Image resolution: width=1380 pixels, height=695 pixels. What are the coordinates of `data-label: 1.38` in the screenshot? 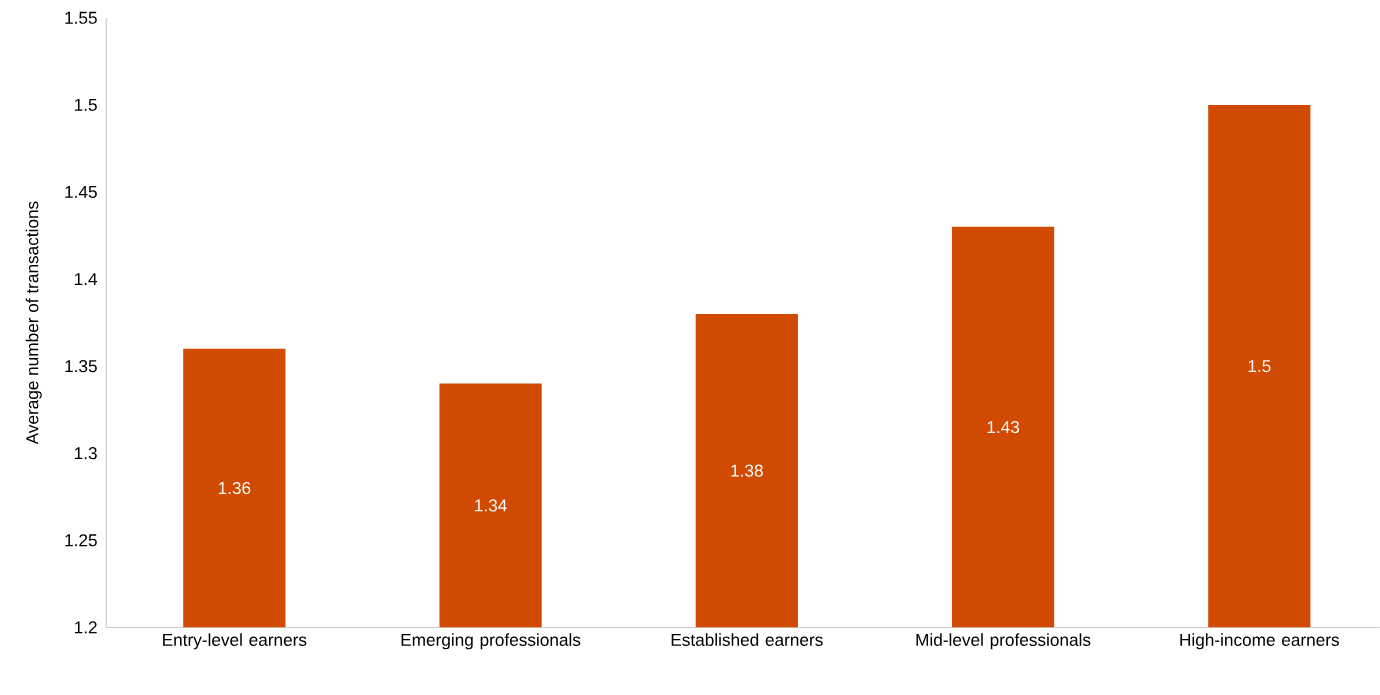 It's located at (747, 470).